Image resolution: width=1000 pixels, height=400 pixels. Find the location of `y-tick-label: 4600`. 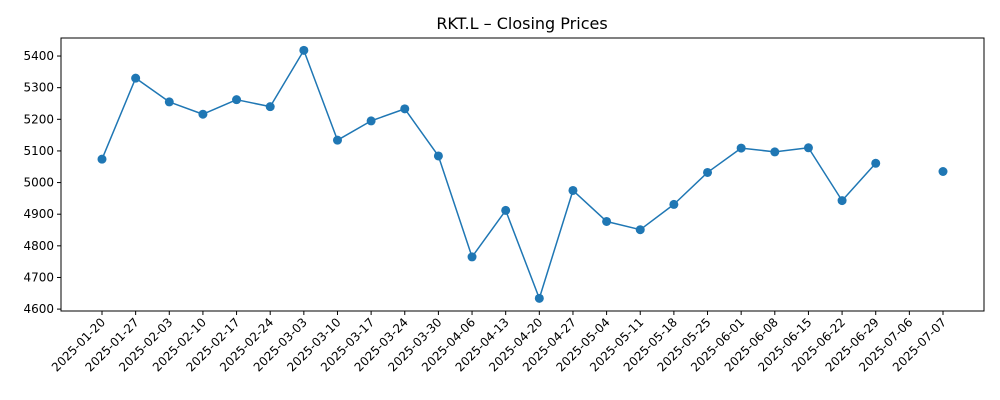

y-tick-label: 4600 is located at coordinates (38, 309).